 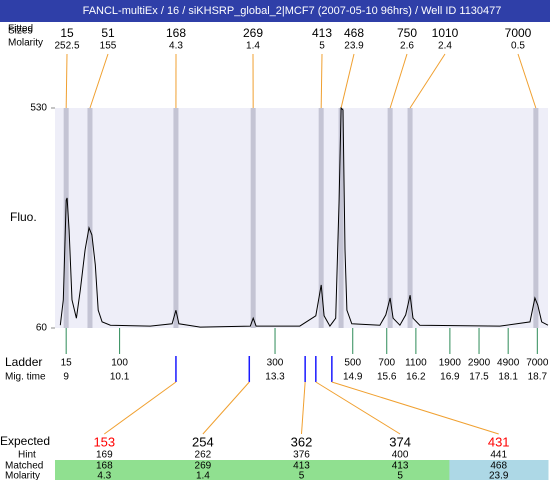 I want to click on row-label: Ladder, so click(x=23, y=362).